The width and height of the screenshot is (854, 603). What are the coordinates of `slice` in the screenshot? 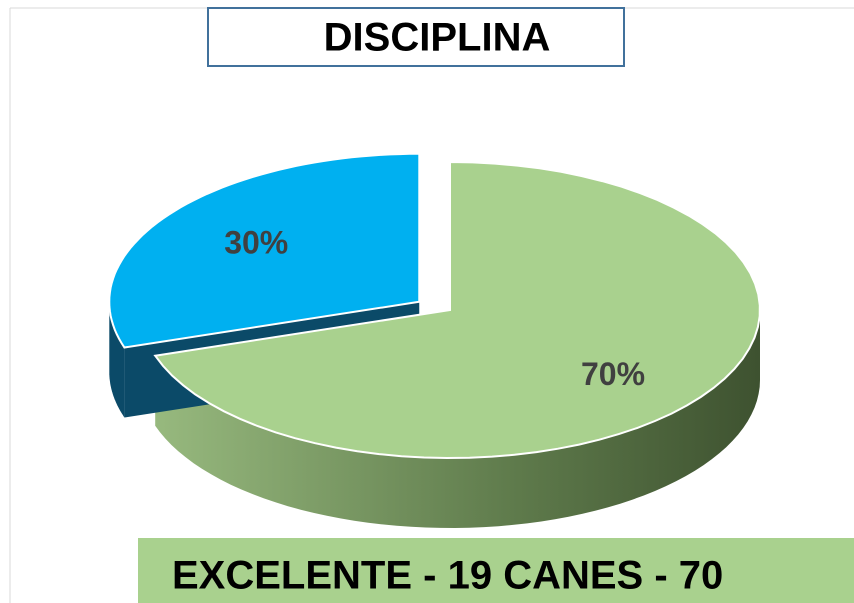 It's located at (264, 250).